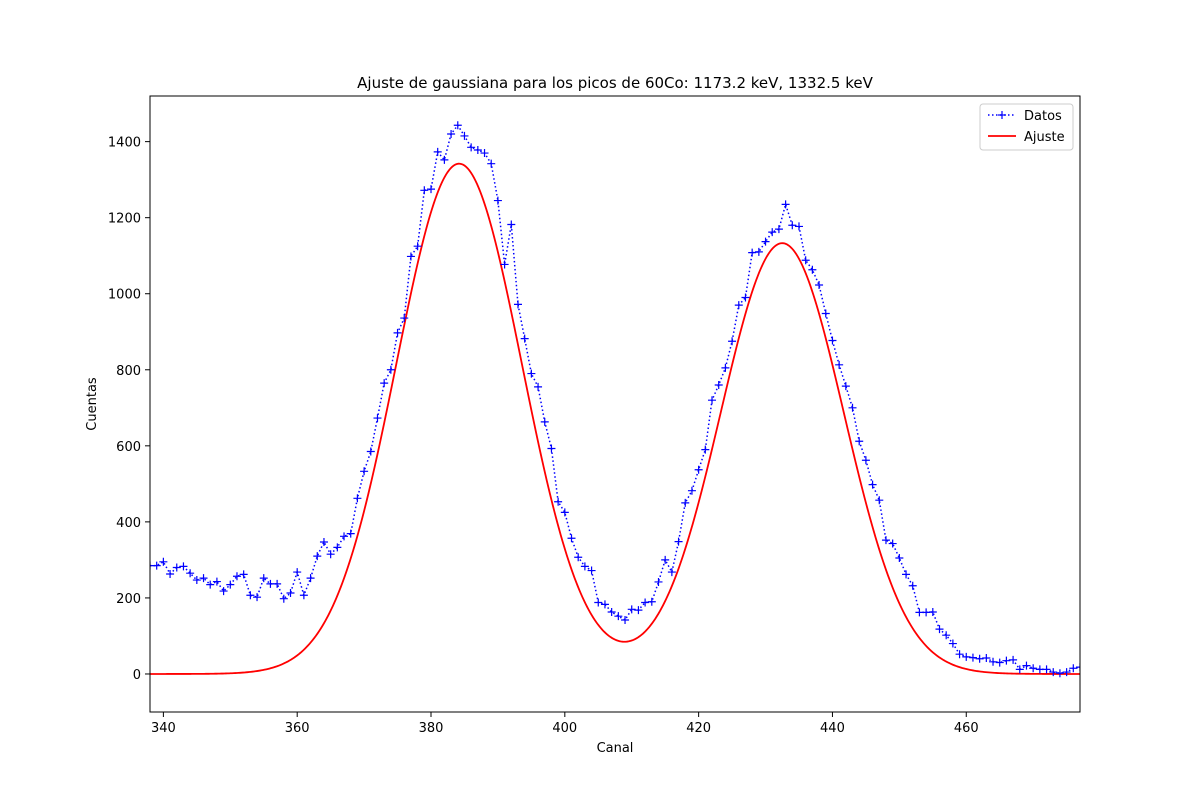 This screenshot has width=1200, height=804. What do you see at coordinates (615, 748) in the screenshot?
I see `x-axis-label: Canal` at bounding box center [615, 748].